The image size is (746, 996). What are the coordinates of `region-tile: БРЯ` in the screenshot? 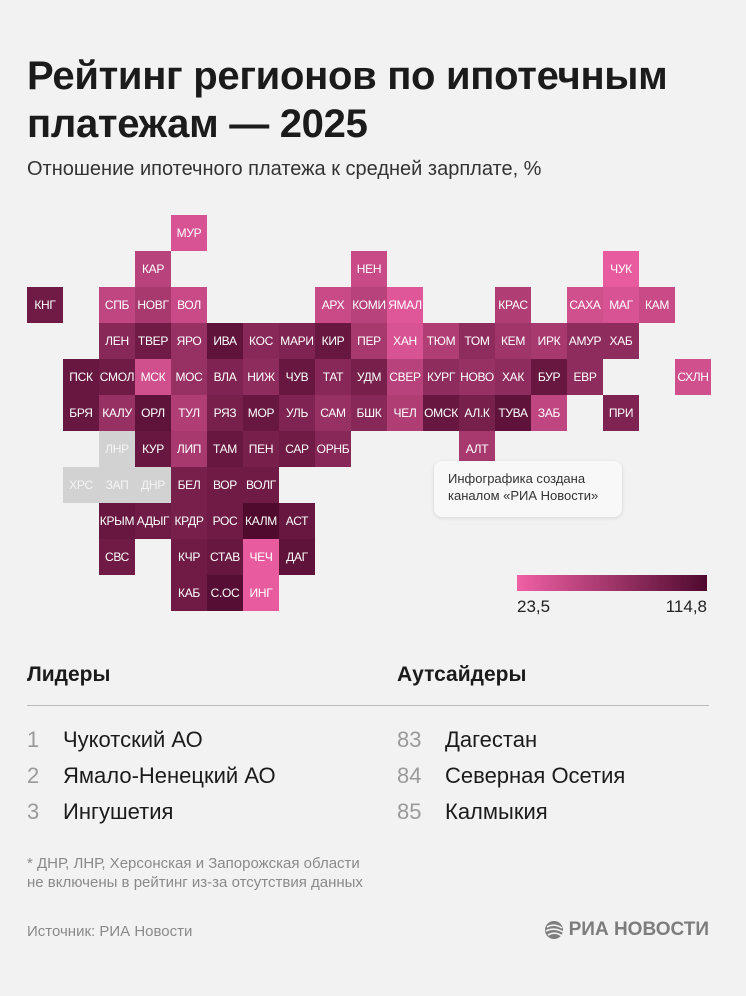 It's located at (81, 413).